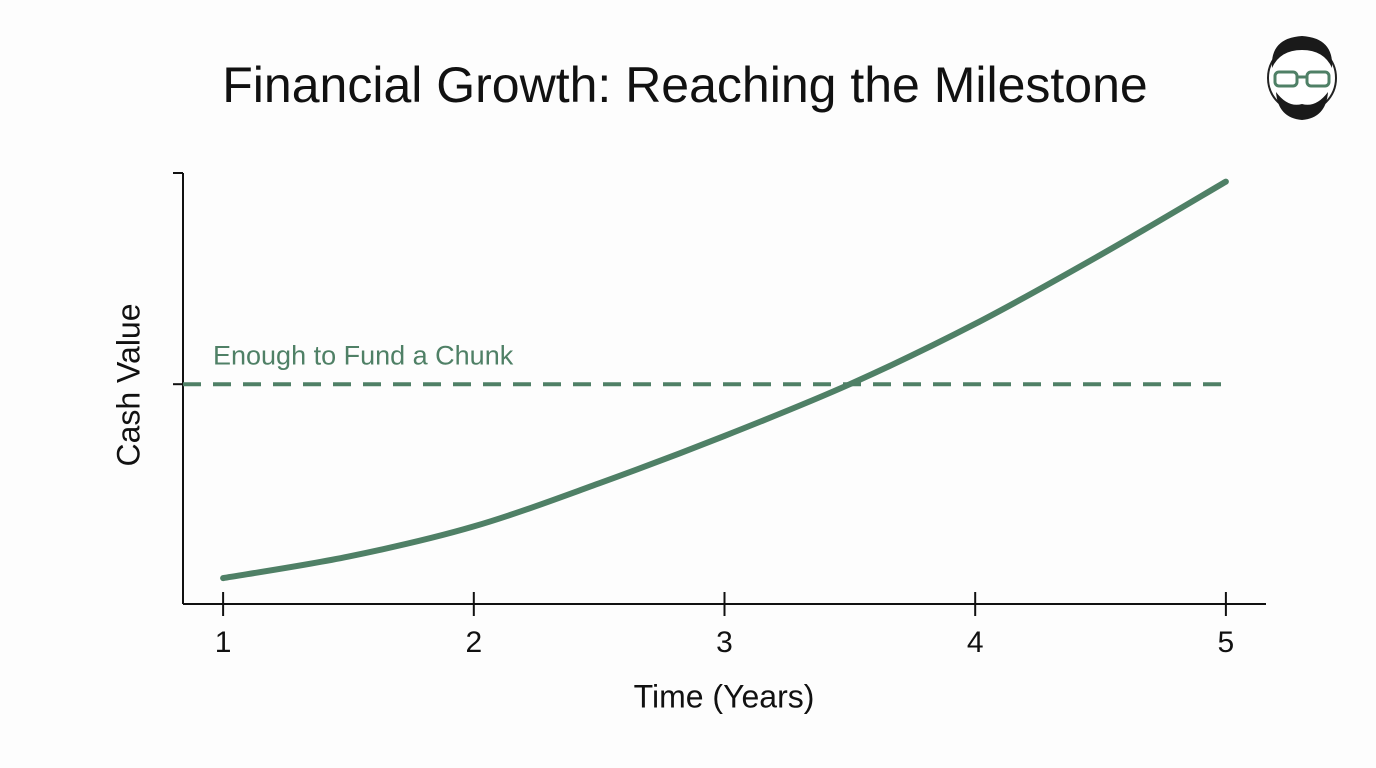  What do you see at coordinates (223, 642) in the screenshot?
I see `x-tick-label: 1` at bounding box center [223, 642].